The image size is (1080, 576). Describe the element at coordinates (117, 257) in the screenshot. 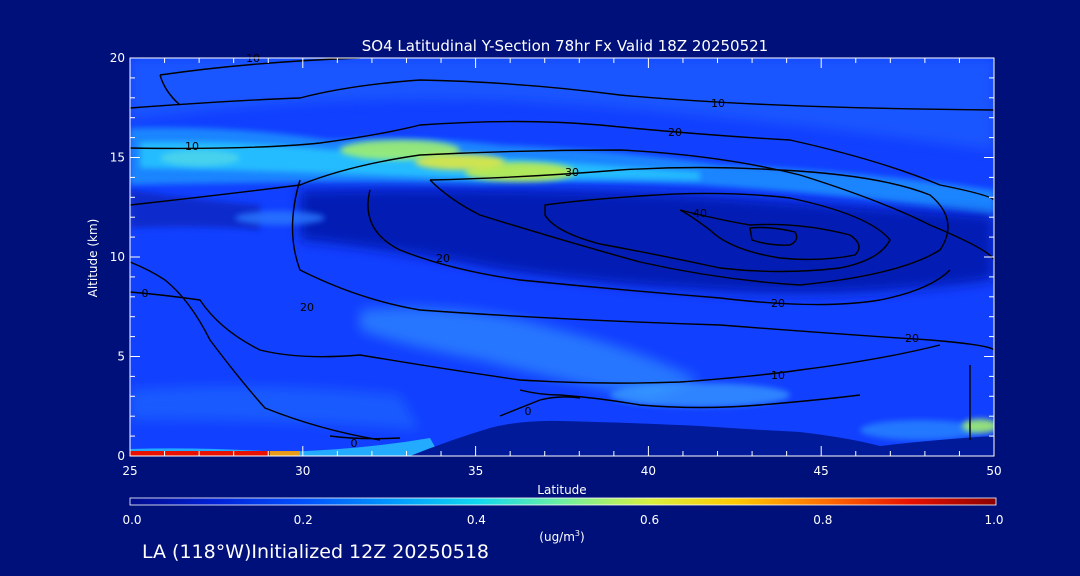

I see `y-tick-label: 10` at that location.